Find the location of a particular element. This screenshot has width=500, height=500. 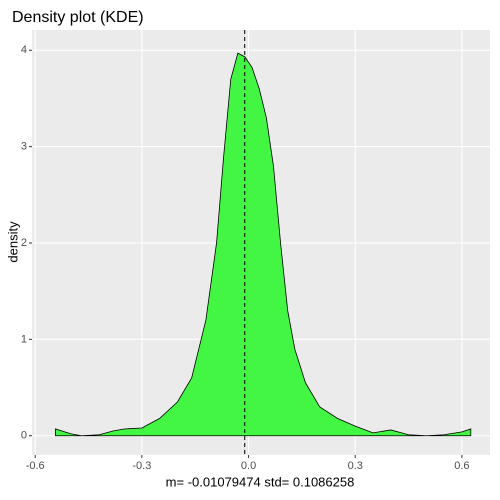

x-tick-label: -0.6 is located at coordinates (35, 466).